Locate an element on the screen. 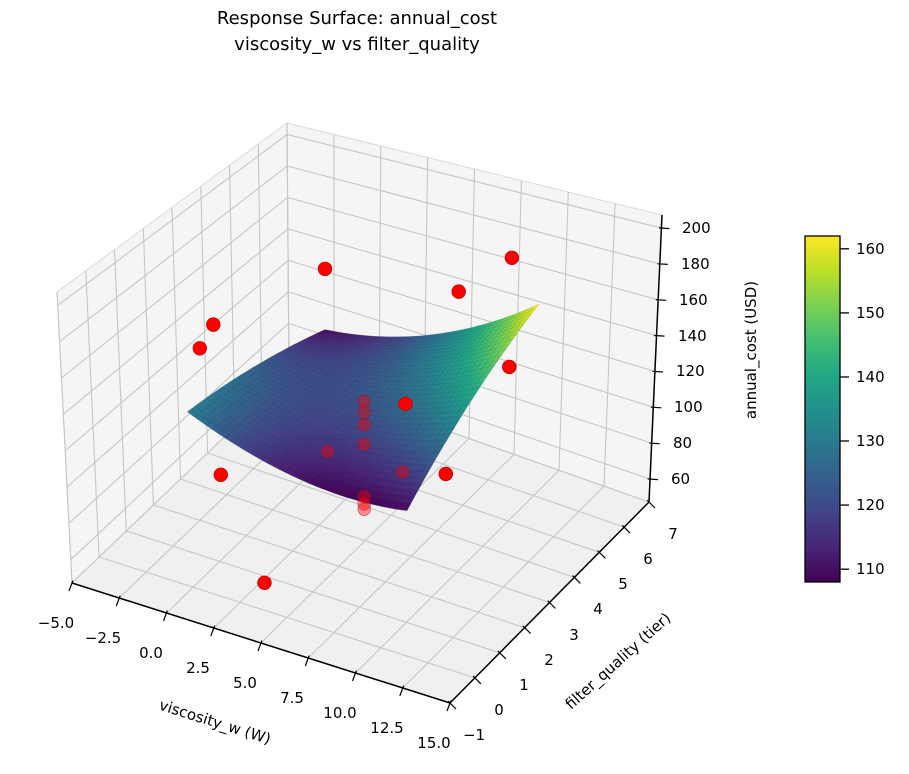 The image size is (909, 774). svg-text: −2.5 is located at coordinates (103, 638).